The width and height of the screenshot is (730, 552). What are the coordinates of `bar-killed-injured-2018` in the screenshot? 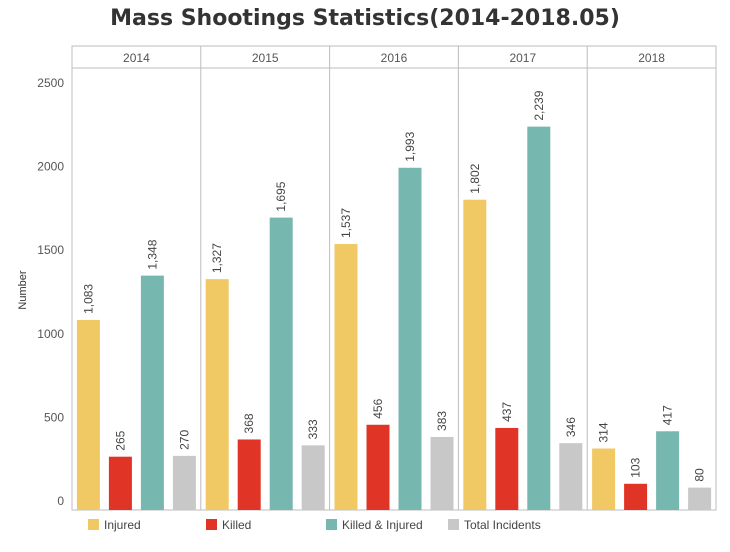 It's located at (668, 470).